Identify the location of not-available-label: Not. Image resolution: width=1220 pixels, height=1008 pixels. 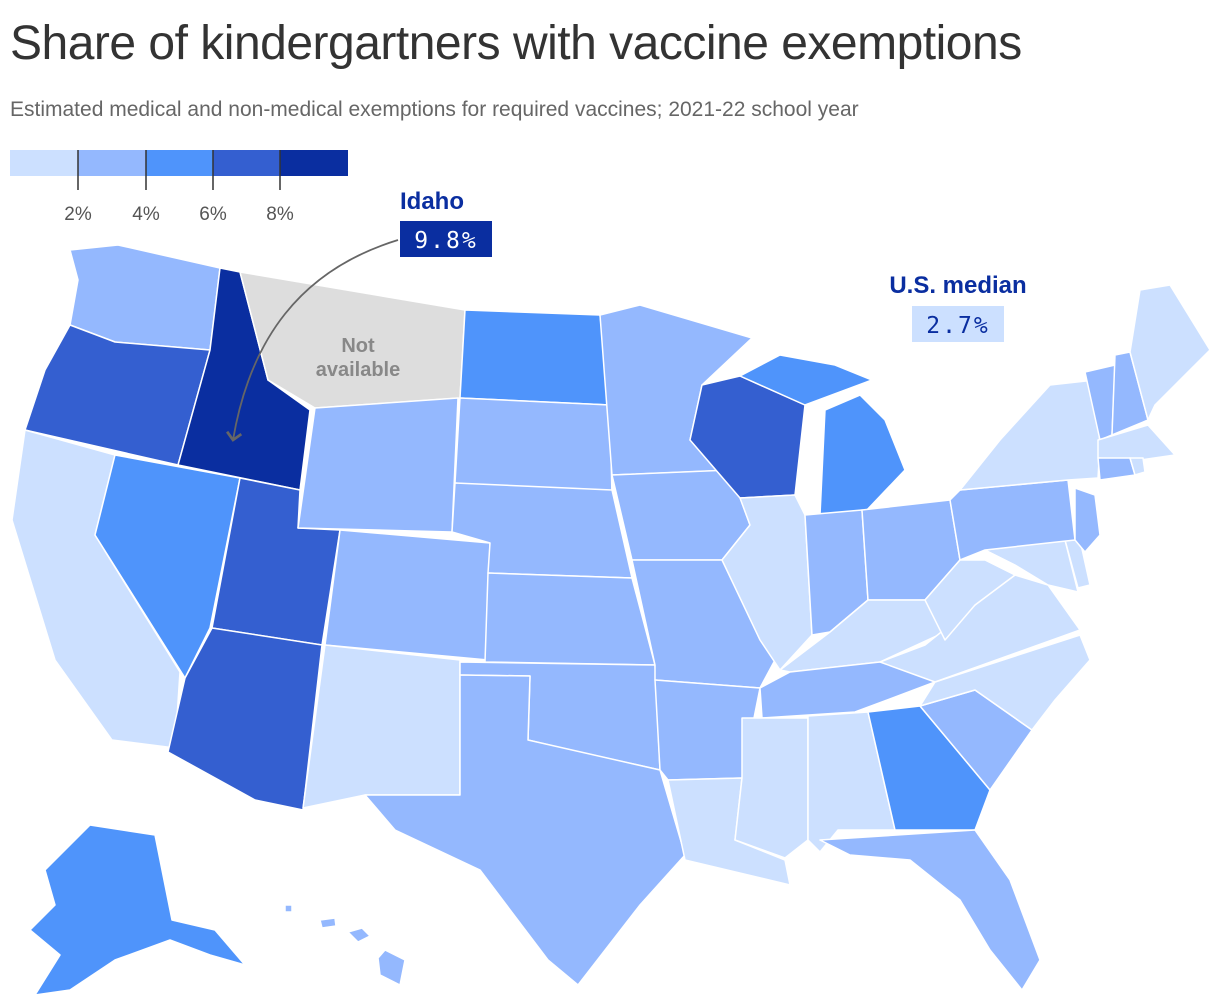
(358, 346).